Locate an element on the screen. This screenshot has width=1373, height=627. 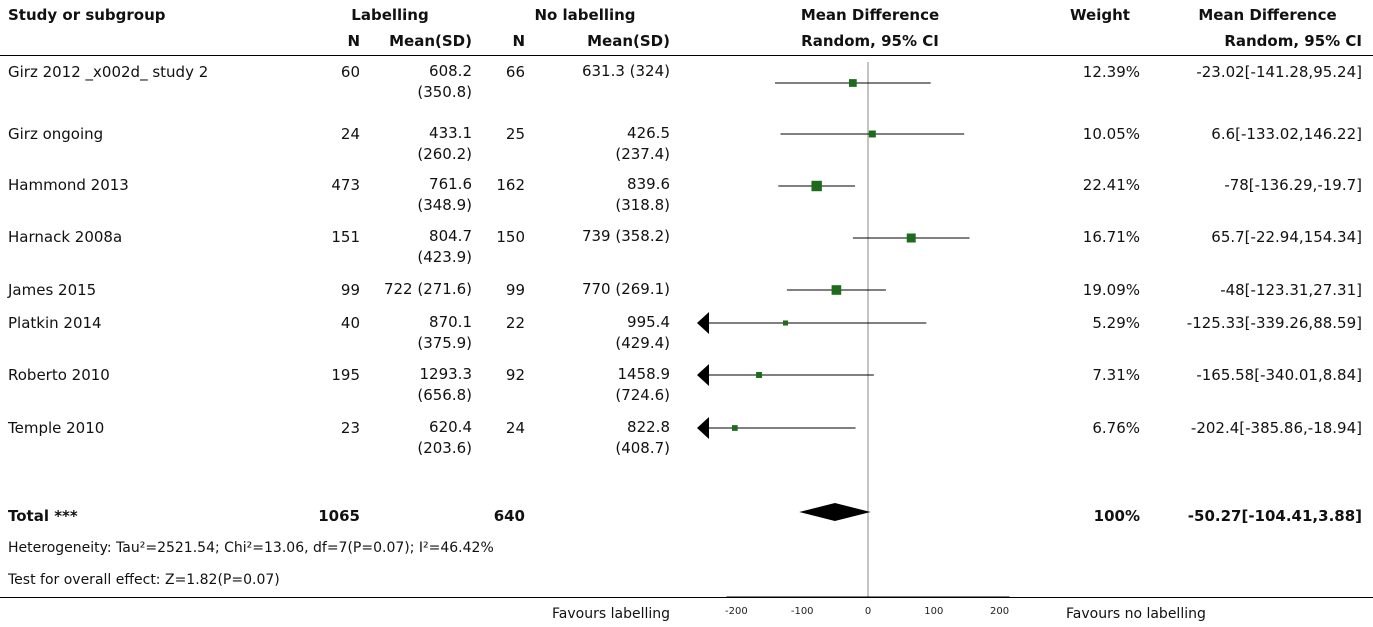
n1-value: 99 is located at coordinates (350, 290).